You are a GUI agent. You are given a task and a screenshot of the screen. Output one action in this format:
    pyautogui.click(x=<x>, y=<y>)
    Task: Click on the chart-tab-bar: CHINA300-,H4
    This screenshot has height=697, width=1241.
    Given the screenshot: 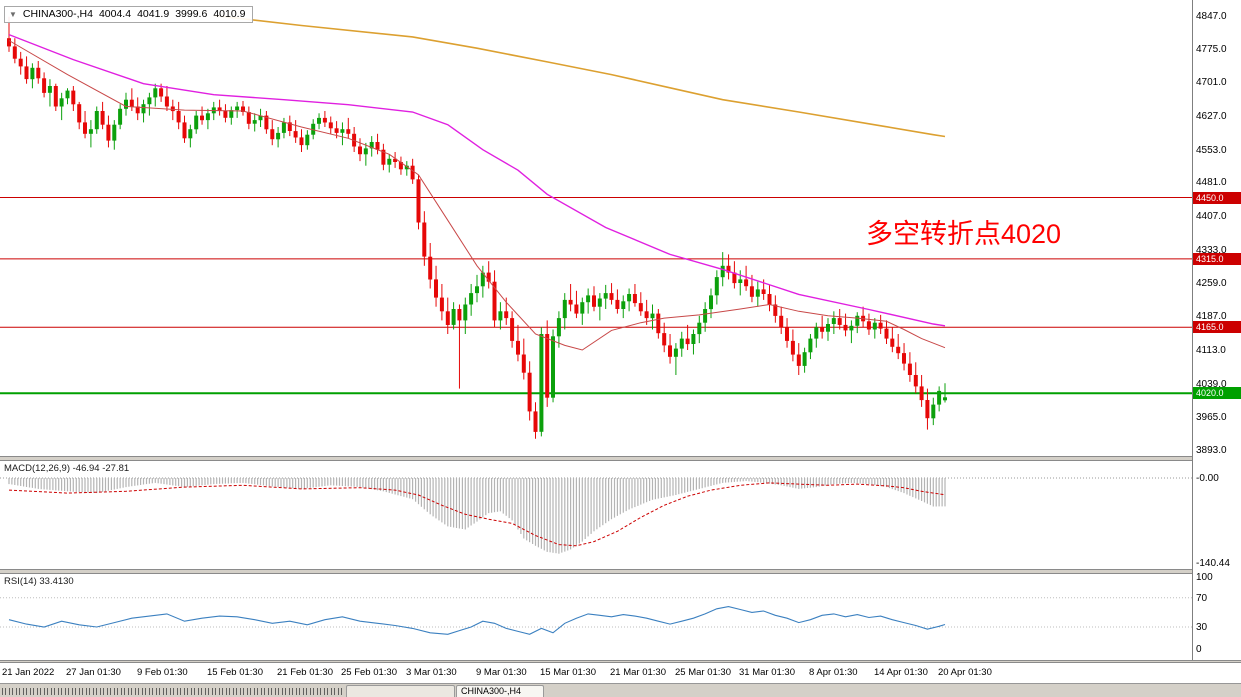 What is the action you would take?
    pyautogui.click(x=620, y=690)
    